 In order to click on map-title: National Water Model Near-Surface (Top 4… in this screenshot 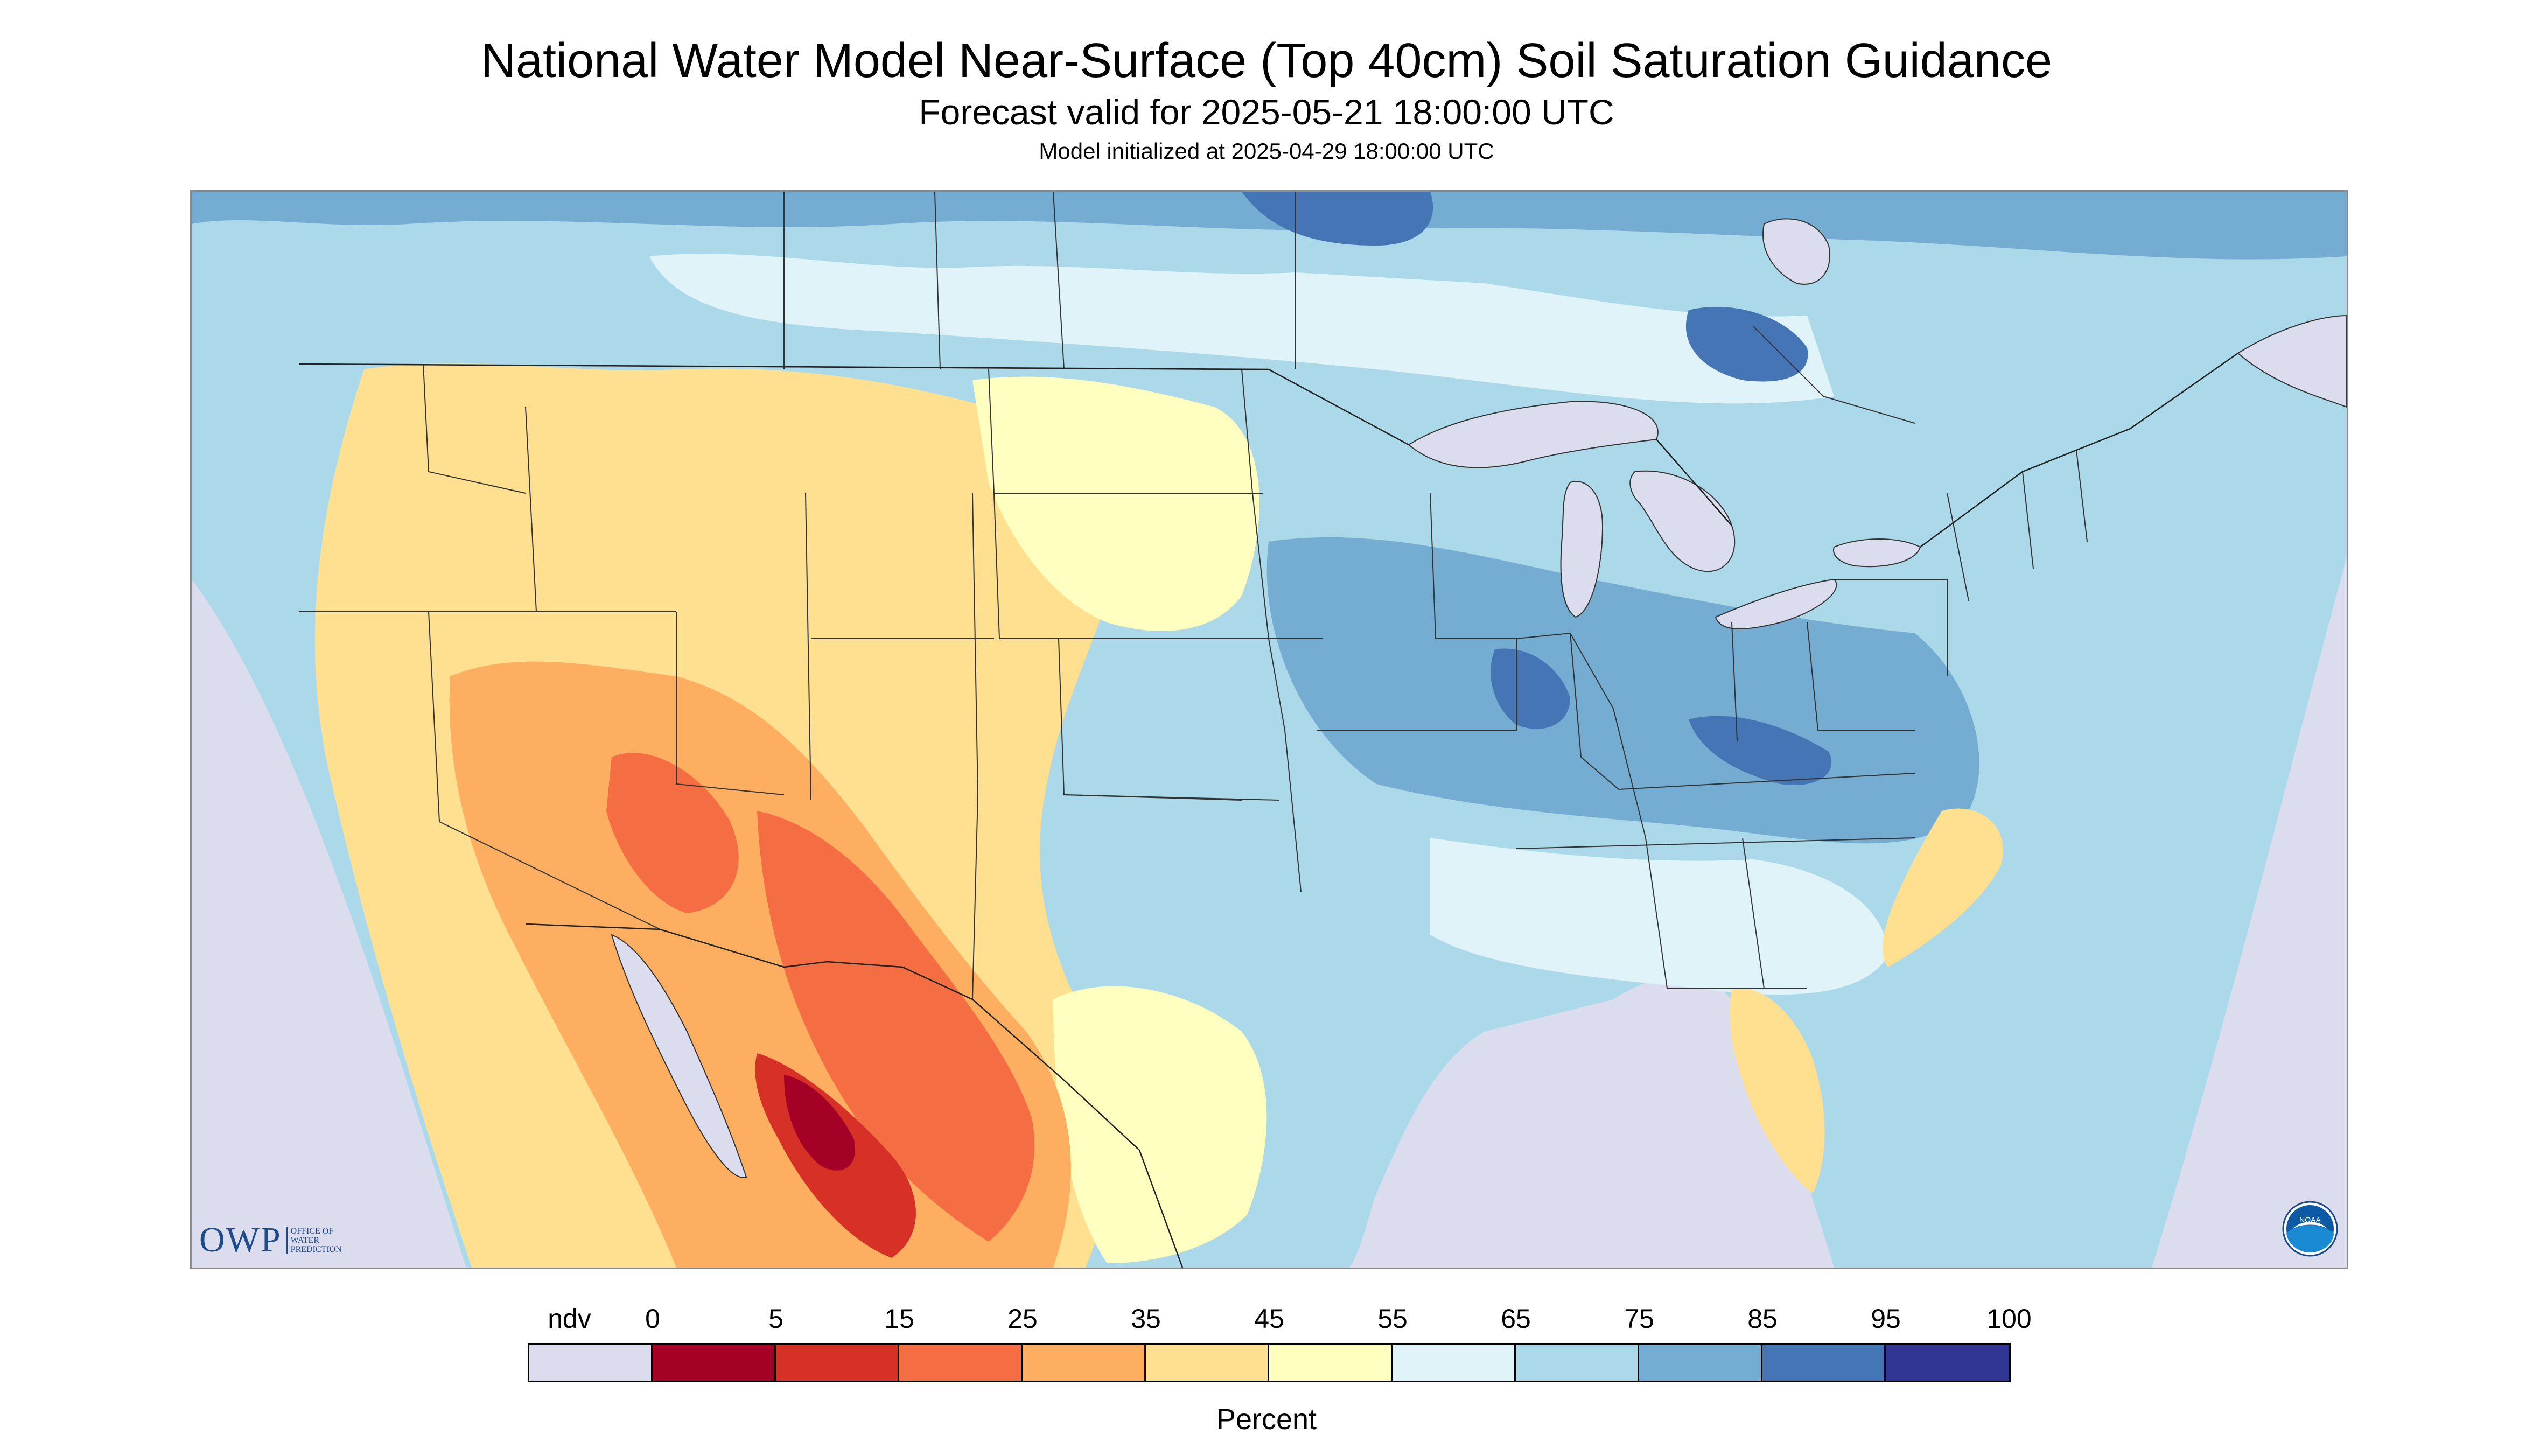, I will do `click(1266, 61)`.